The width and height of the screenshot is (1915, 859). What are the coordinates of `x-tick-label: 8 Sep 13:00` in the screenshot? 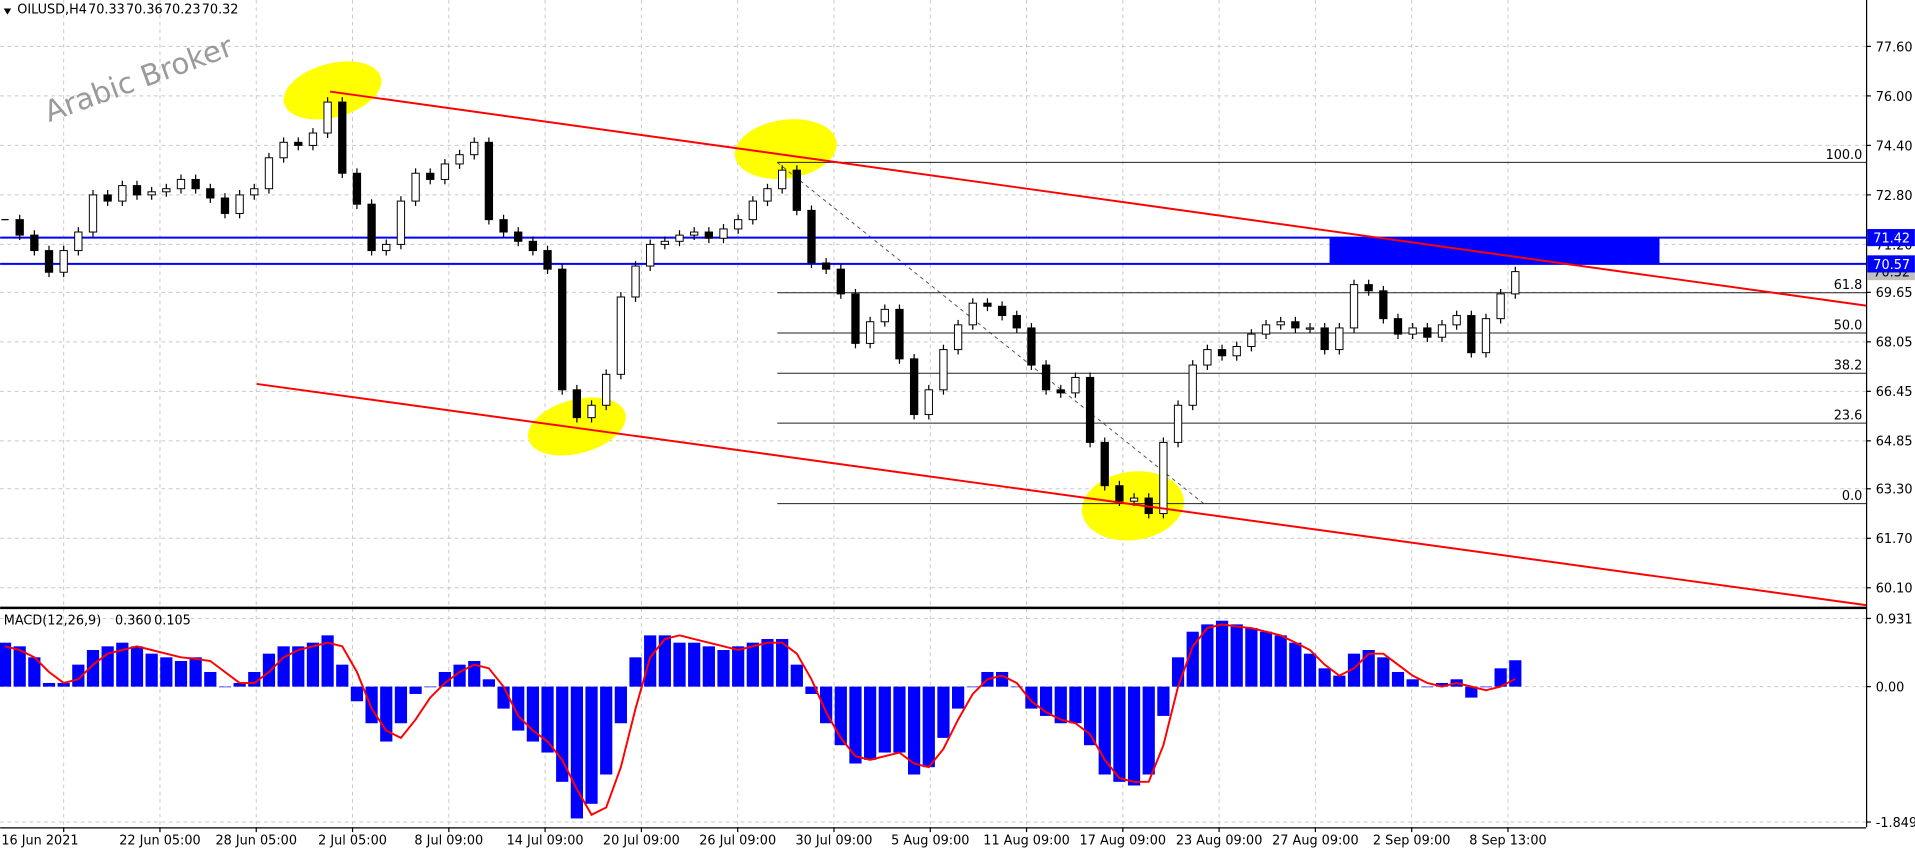 It's located at (1507, 840).